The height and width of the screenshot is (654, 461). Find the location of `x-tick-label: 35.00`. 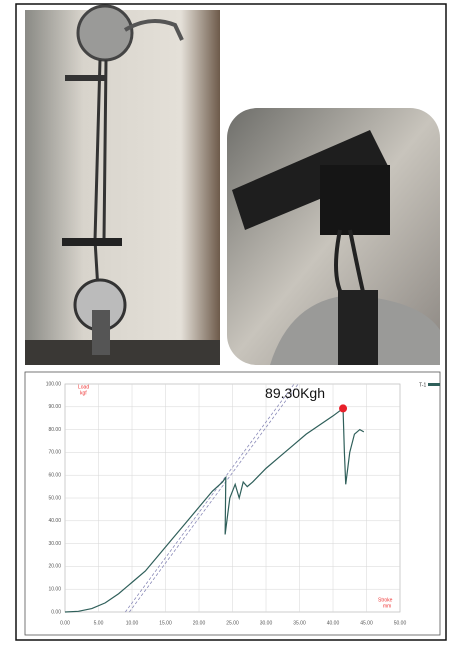

x-tick-label: 35.00 is located at coordinates (299, 623).